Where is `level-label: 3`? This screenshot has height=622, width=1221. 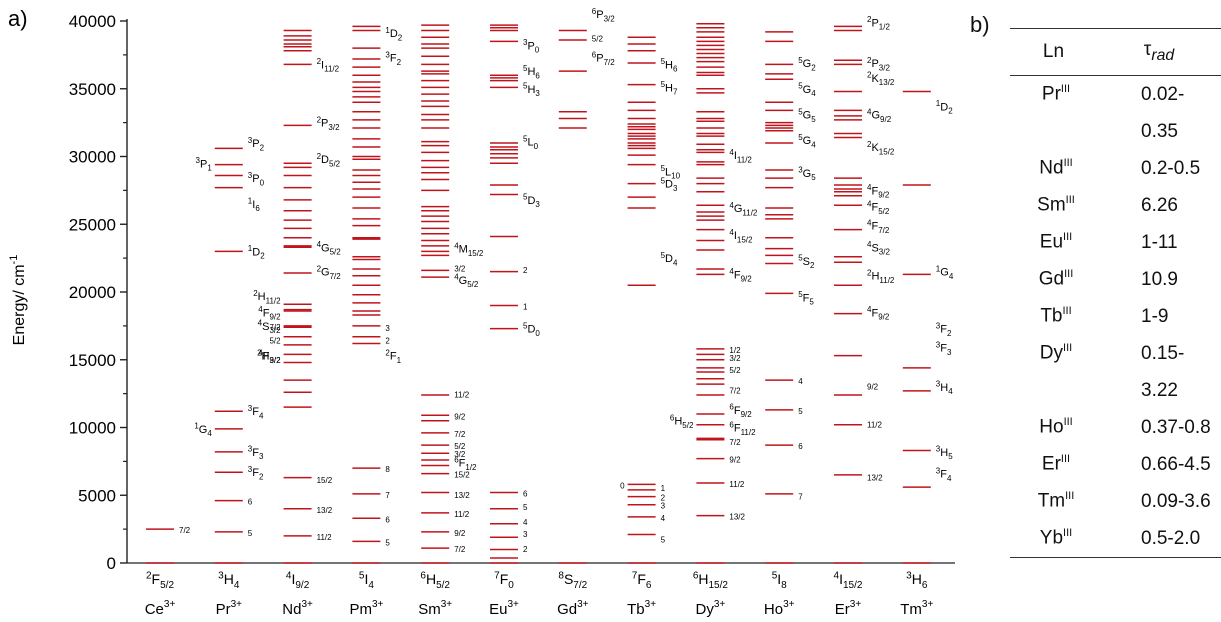
level-label: 3 is located at coordinates (387, 328).